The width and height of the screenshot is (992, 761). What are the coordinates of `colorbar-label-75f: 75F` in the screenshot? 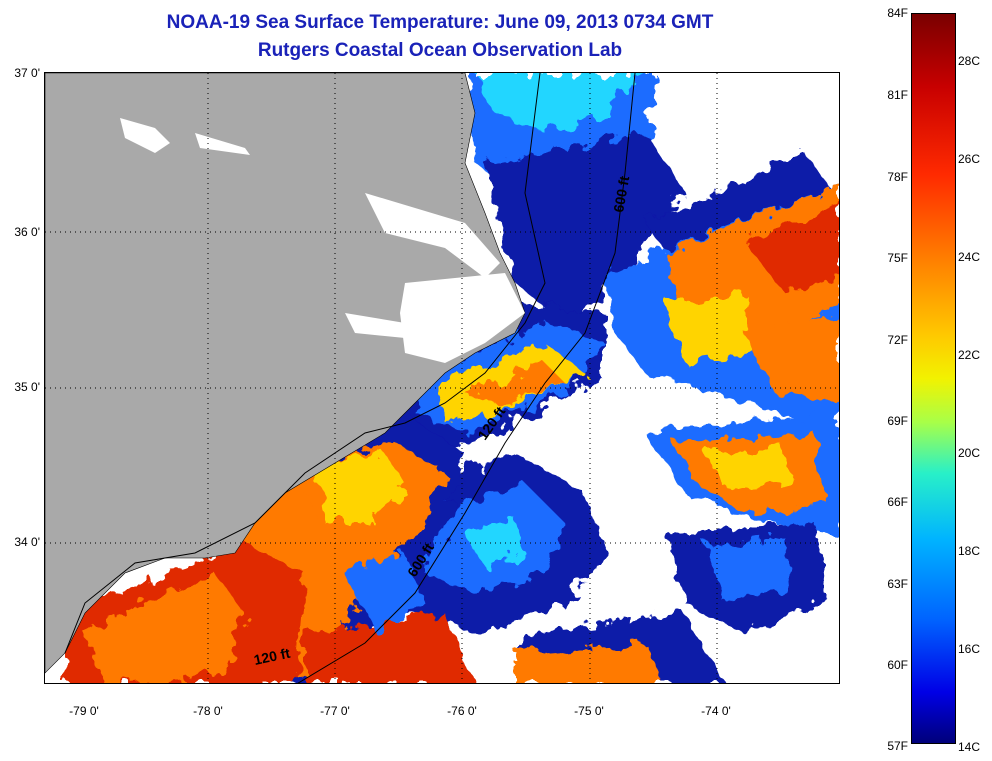 It's located at (897, 258).